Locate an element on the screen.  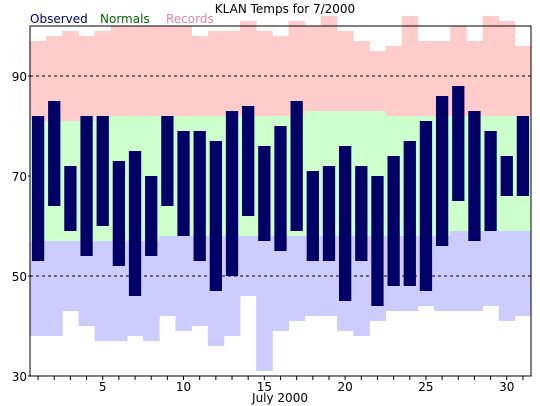
chart-title: KLAN Temps for 7/2000 is located at coordinates (285, 9).